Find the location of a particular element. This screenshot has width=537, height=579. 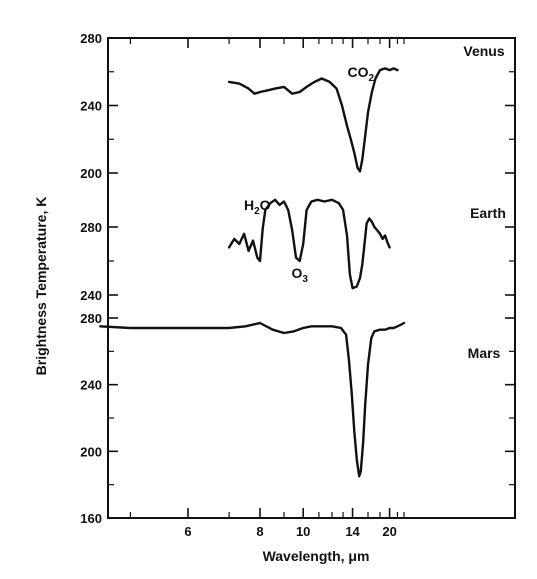

series-label-earth: Earth is located at coordinates (488, 213).